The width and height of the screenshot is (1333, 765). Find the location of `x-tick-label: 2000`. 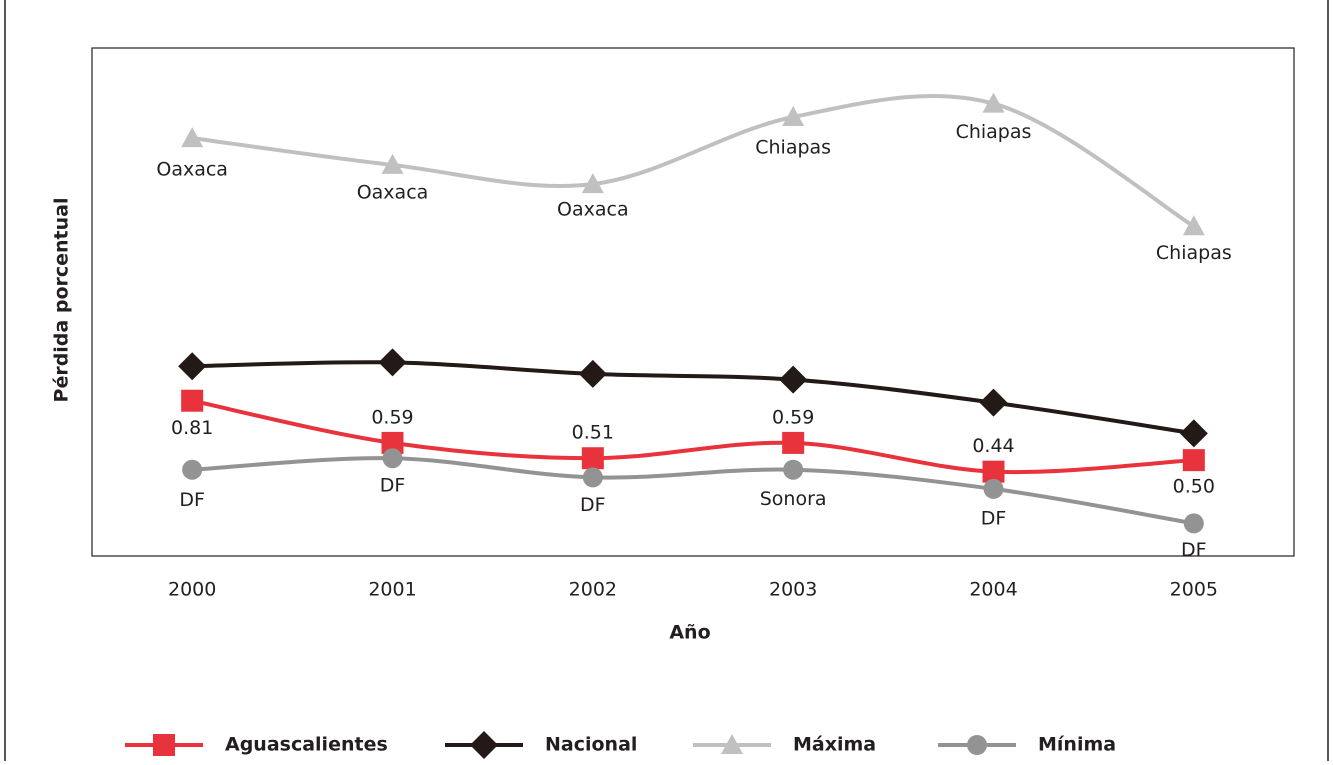

x-tick-label: 2000 is located at coordinates (192, 590).